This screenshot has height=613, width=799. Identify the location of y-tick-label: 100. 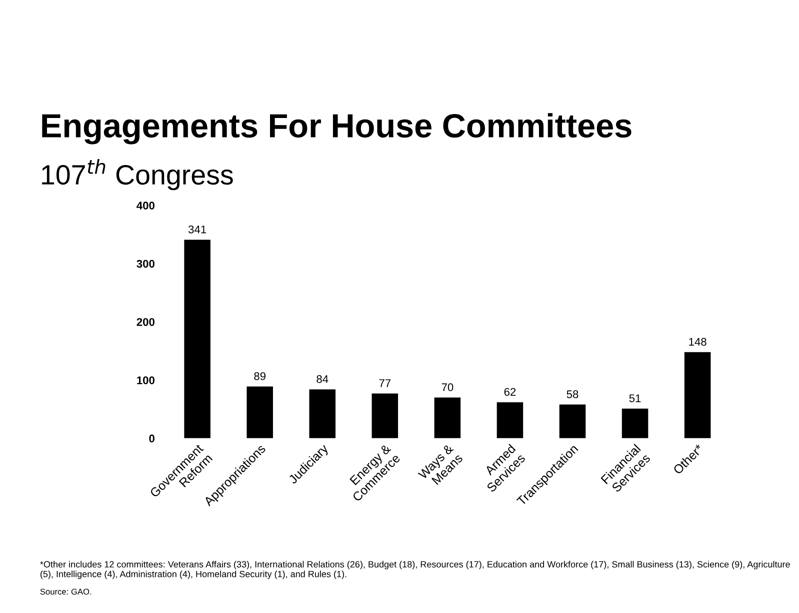
(145, 380).